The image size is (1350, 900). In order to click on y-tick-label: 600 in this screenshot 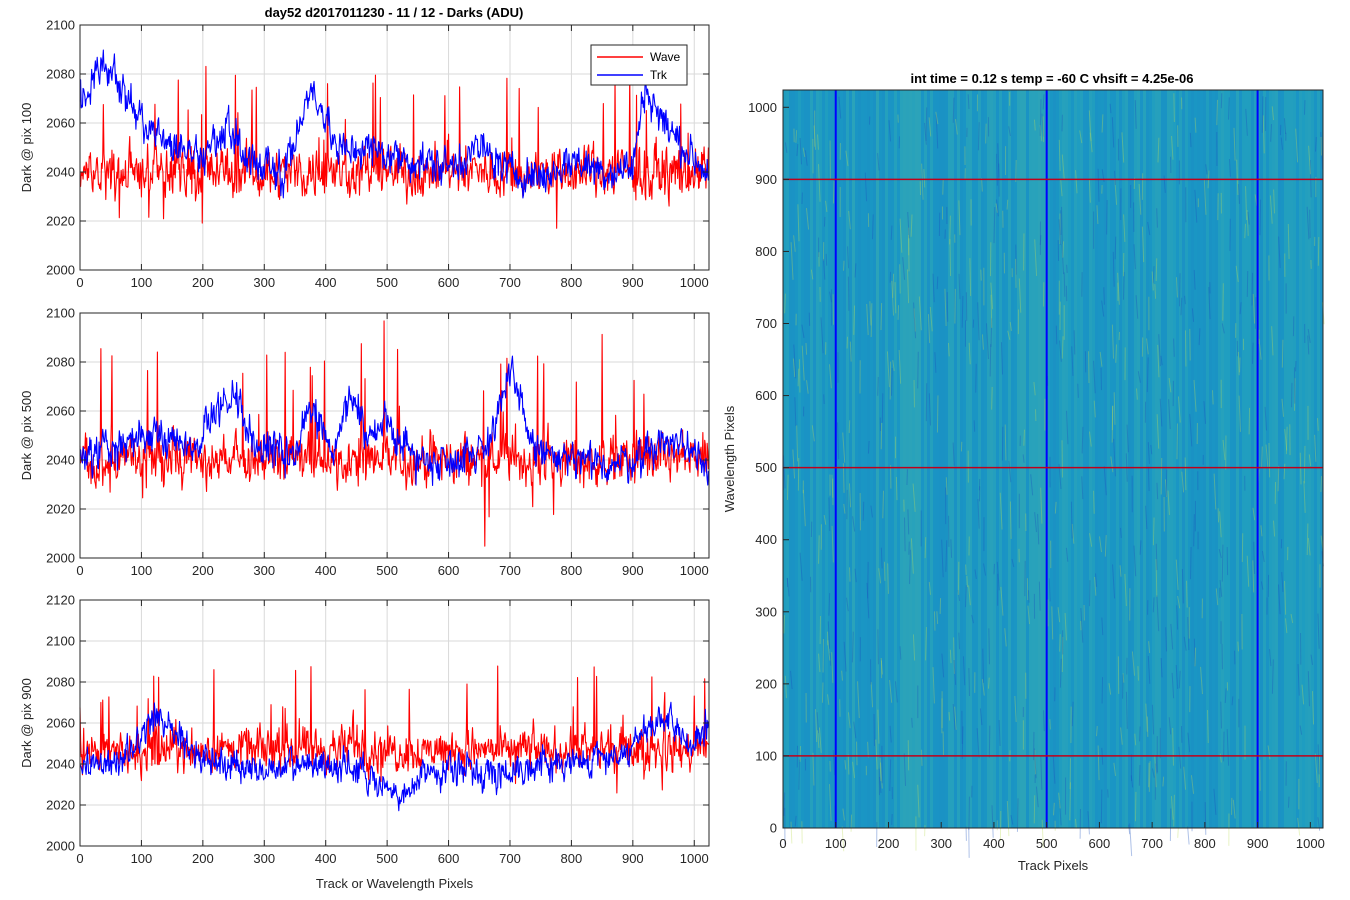, I will do `click(766, 395)`.